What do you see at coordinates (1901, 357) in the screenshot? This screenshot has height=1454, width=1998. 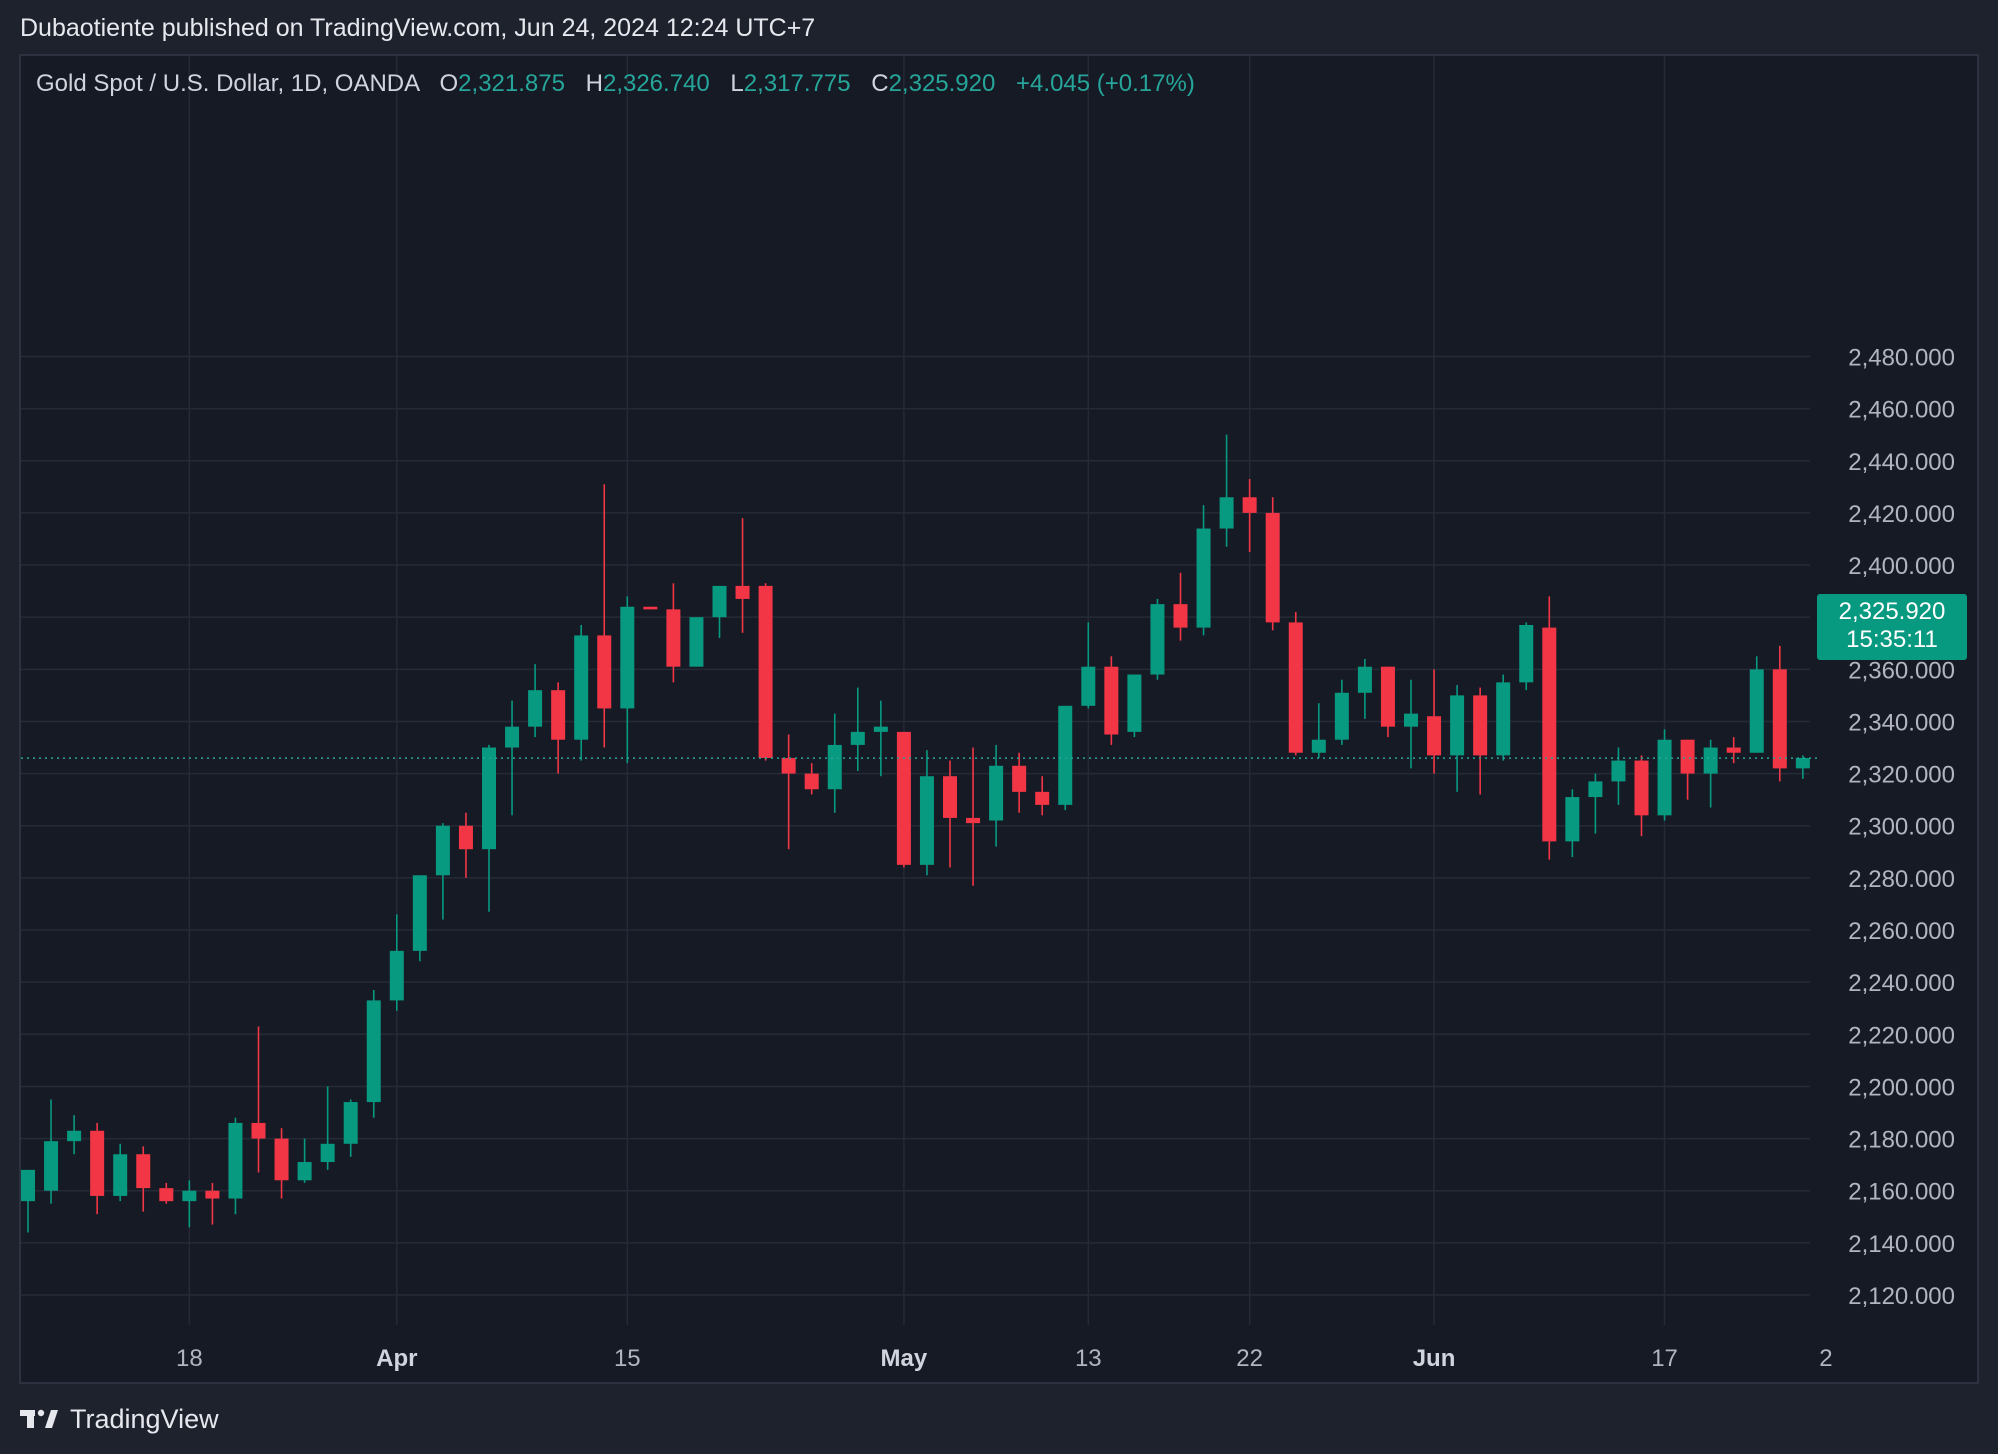 I see `price-tick-label: 2,480.000` at bounding box center [1901, 357].